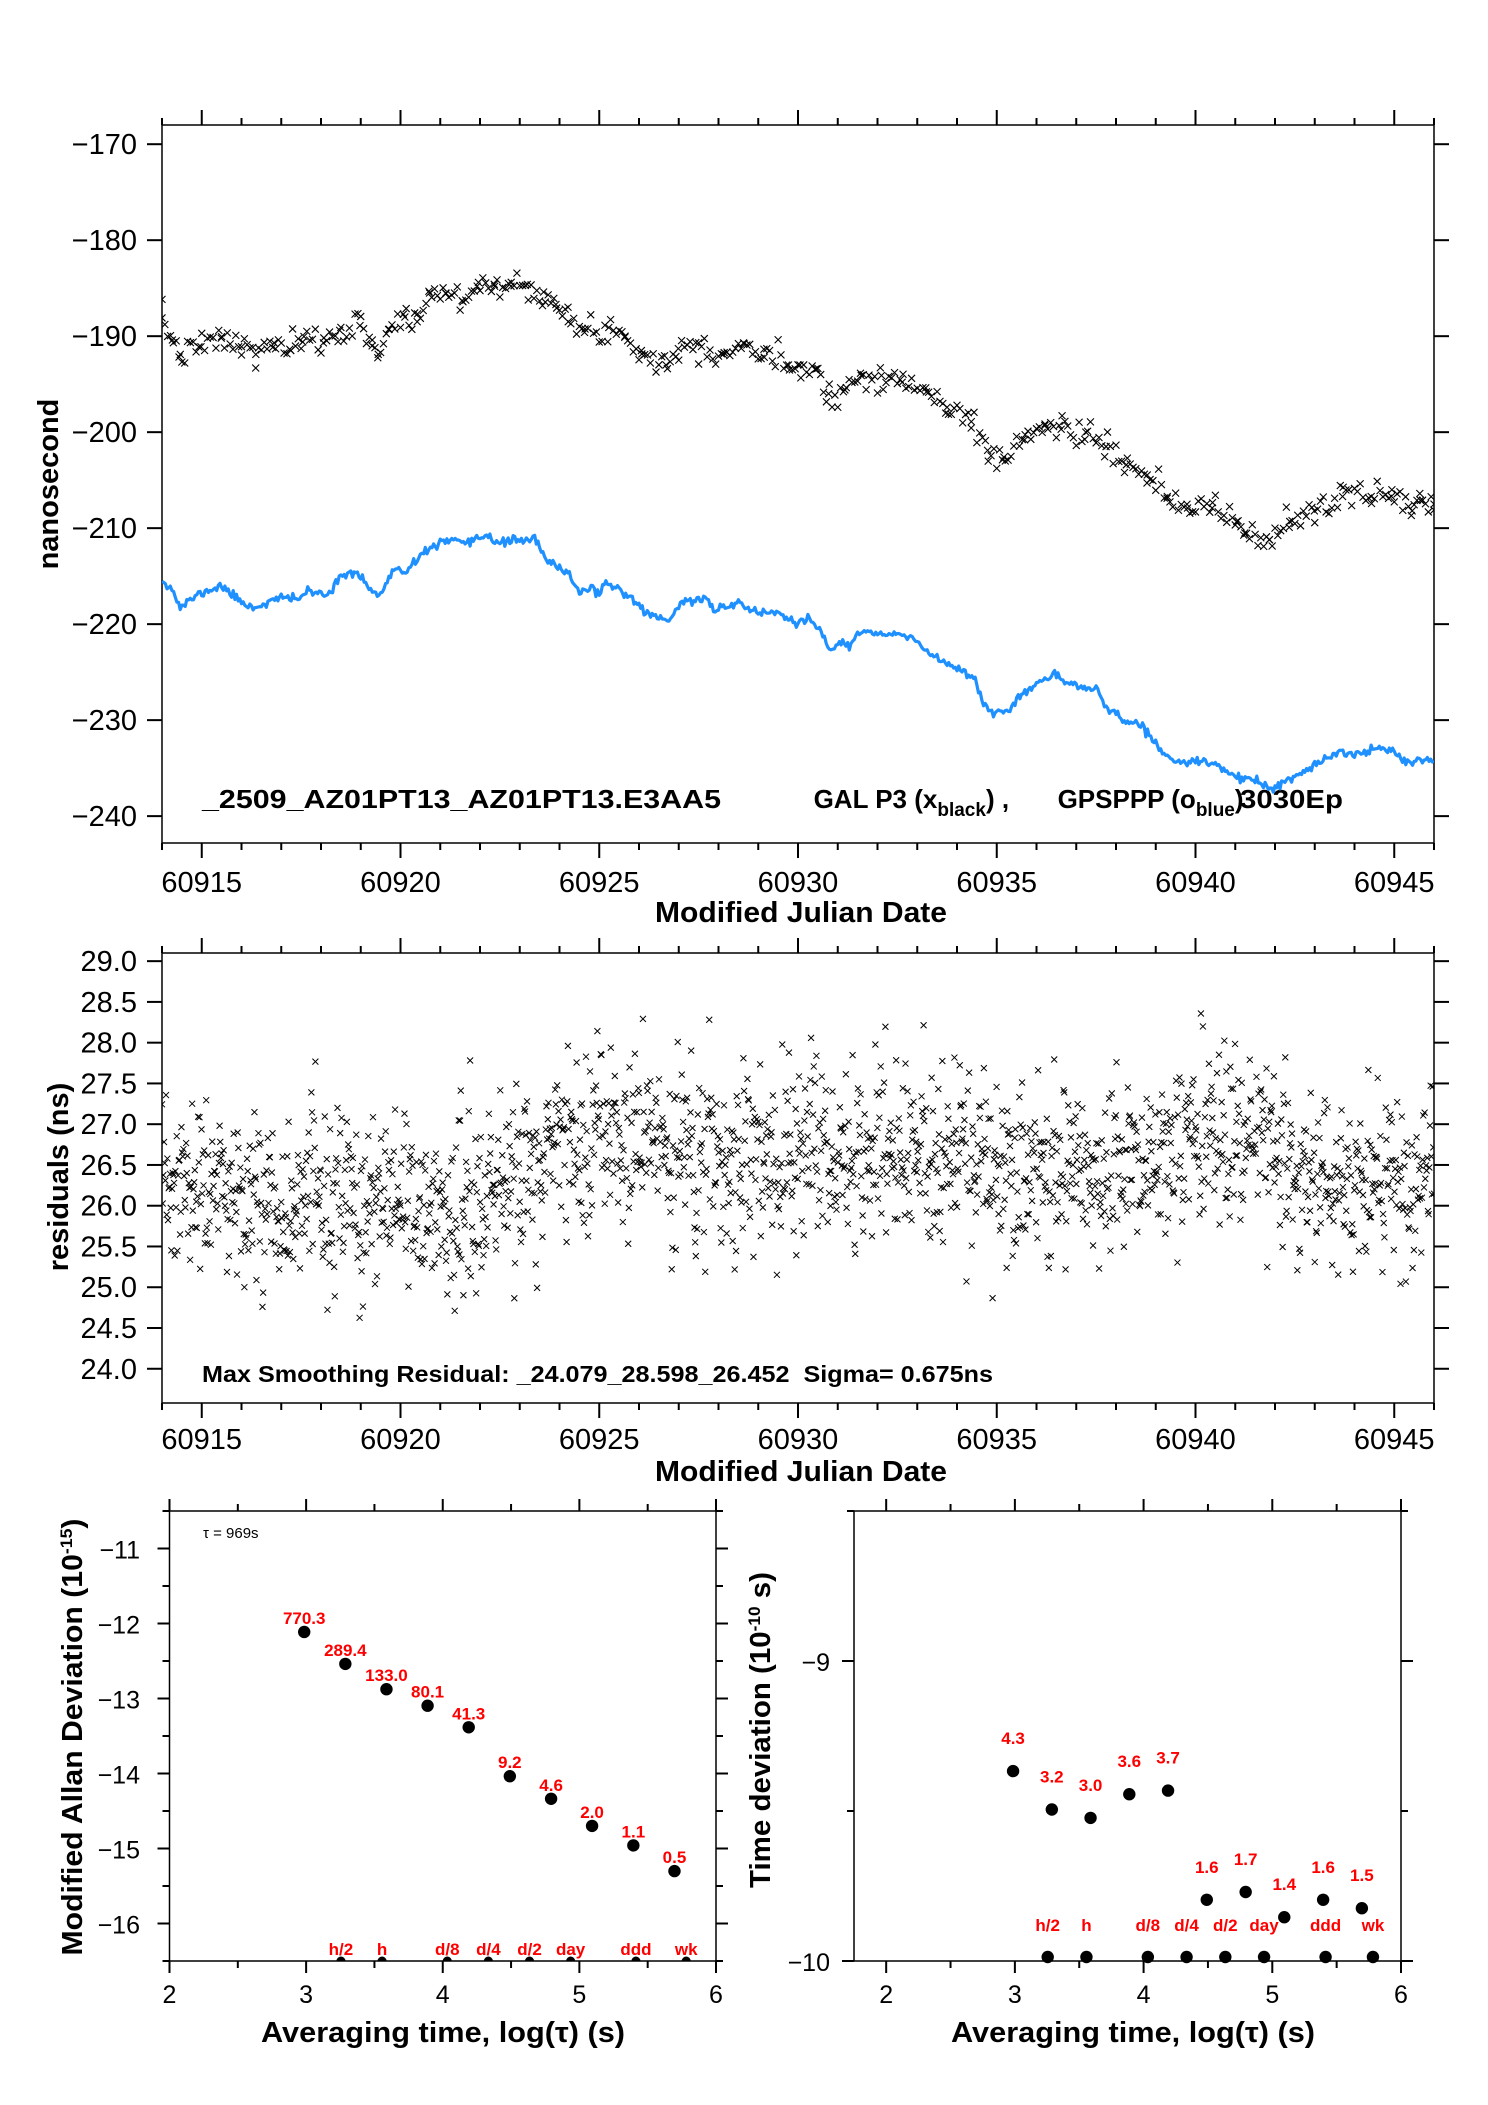 This screenshot has height=2105, width=1488. What do you see at coordinates (1148, 1925) in the screenshot?
I see `time-marker-label: d/8` at bounding box center [1148, 1925].